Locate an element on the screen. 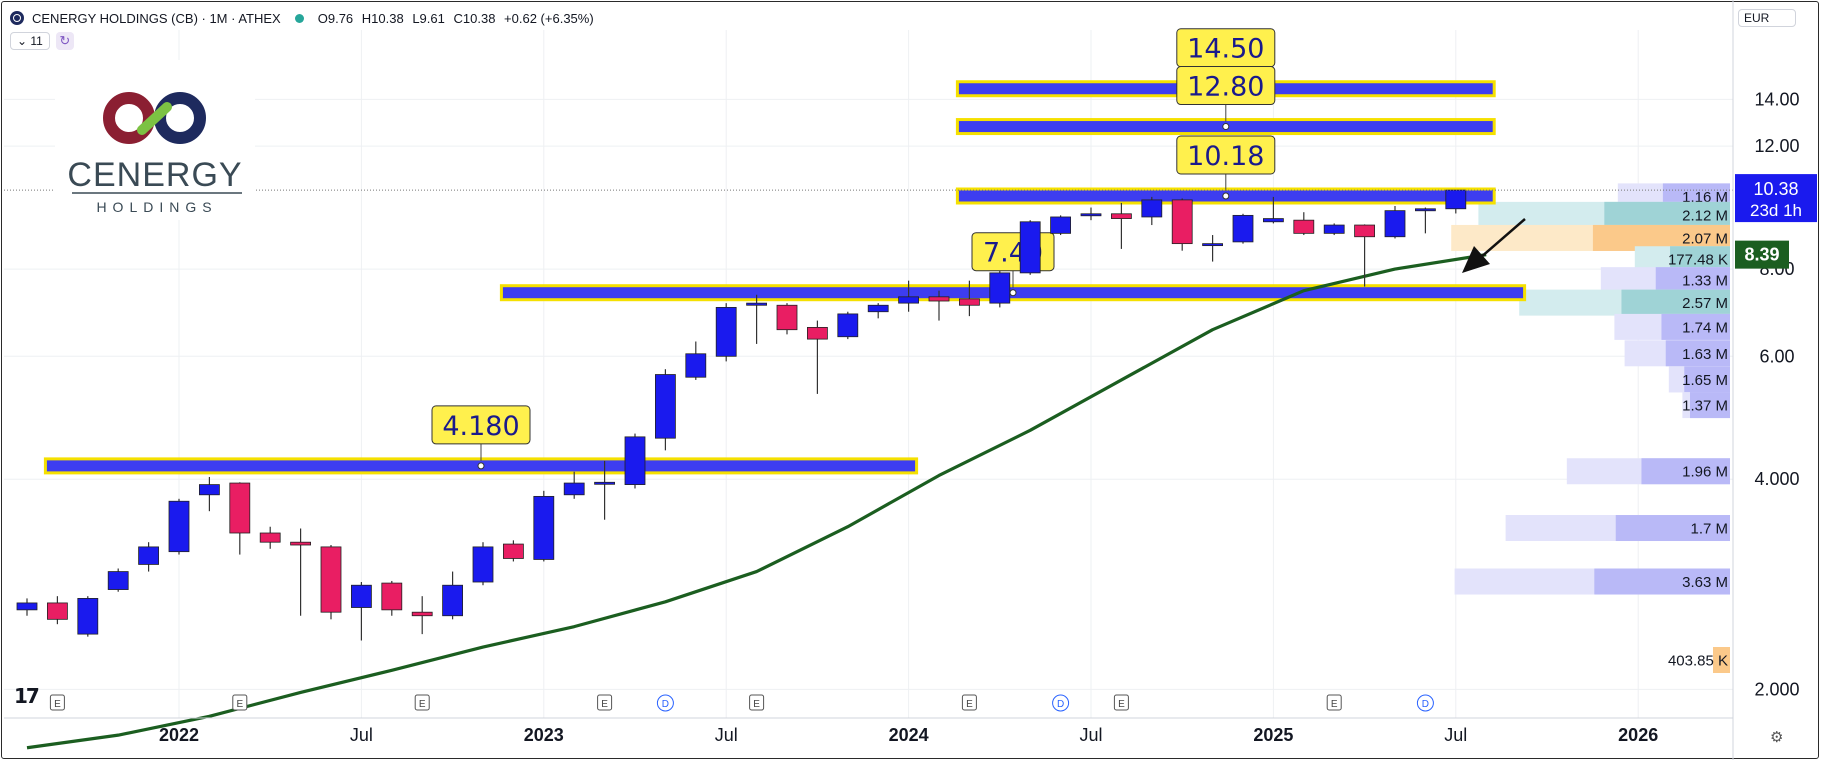 The width and height of the screenshot is (1822, 762). volume-profile-label: 1.63 M is located at coordinates (1705, 354).